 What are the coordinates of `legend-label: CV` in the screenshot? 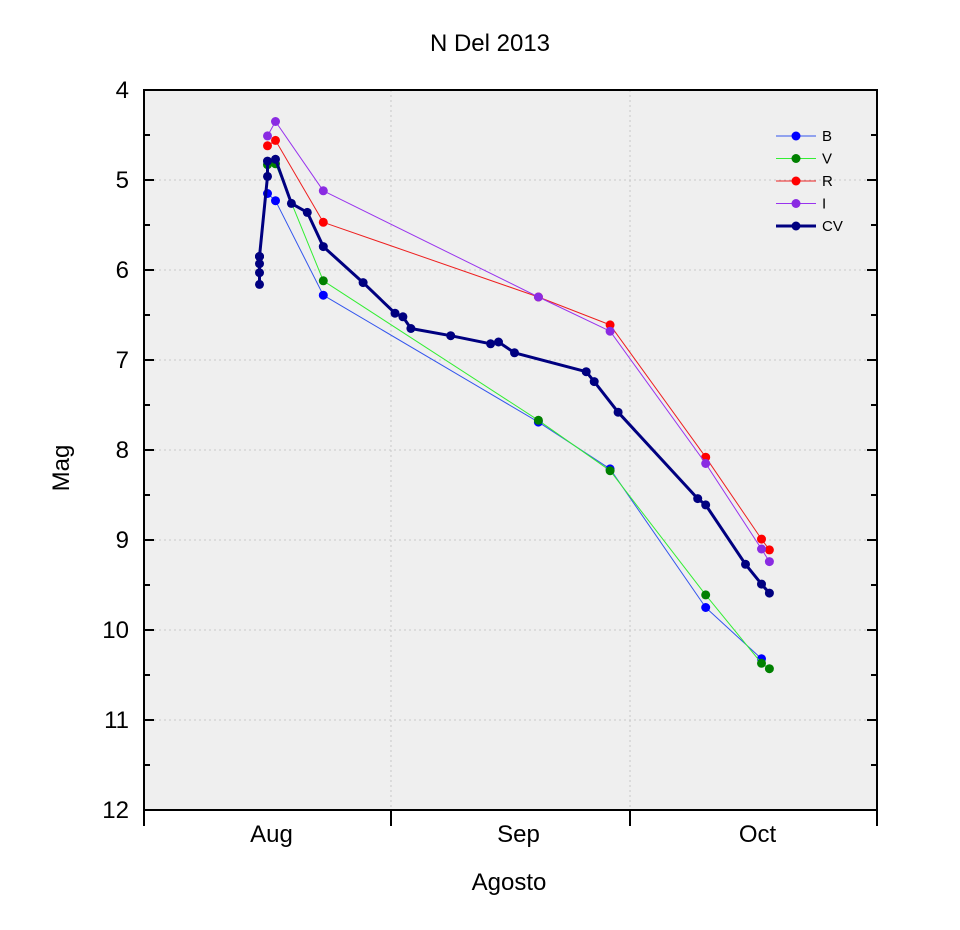 It's located at (832, 226).